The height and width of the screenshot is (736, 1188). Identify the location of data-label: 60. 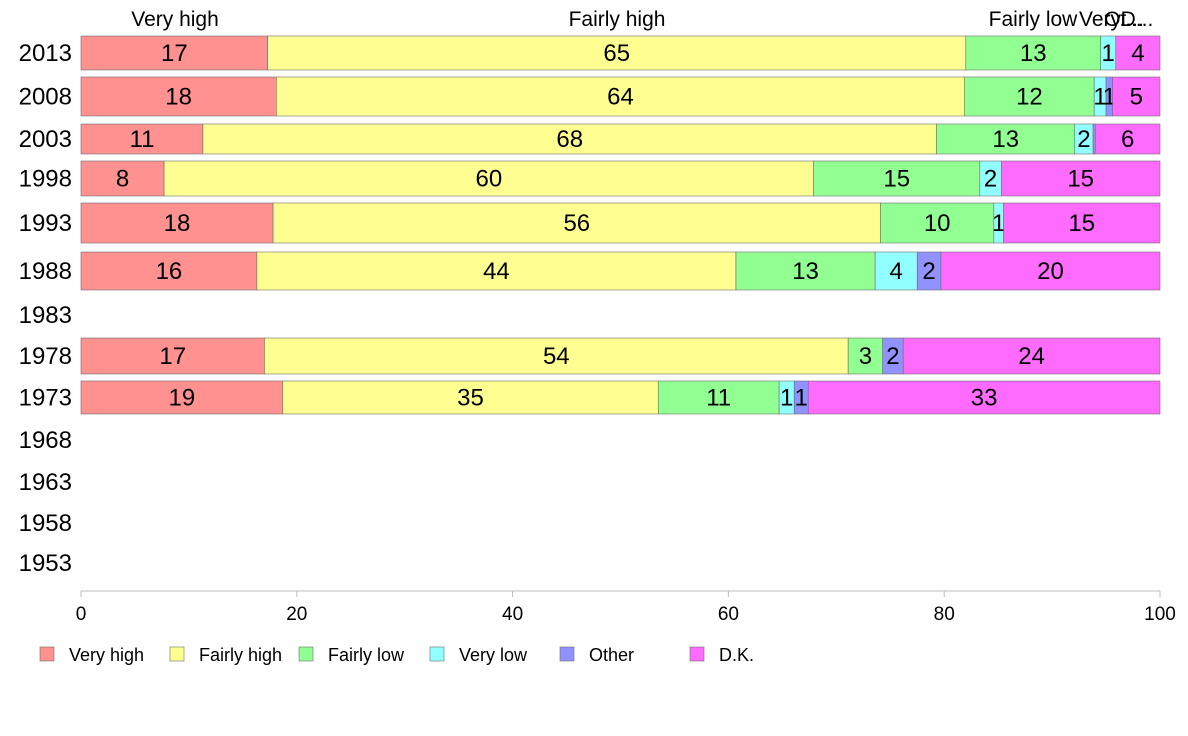
(489, 179).